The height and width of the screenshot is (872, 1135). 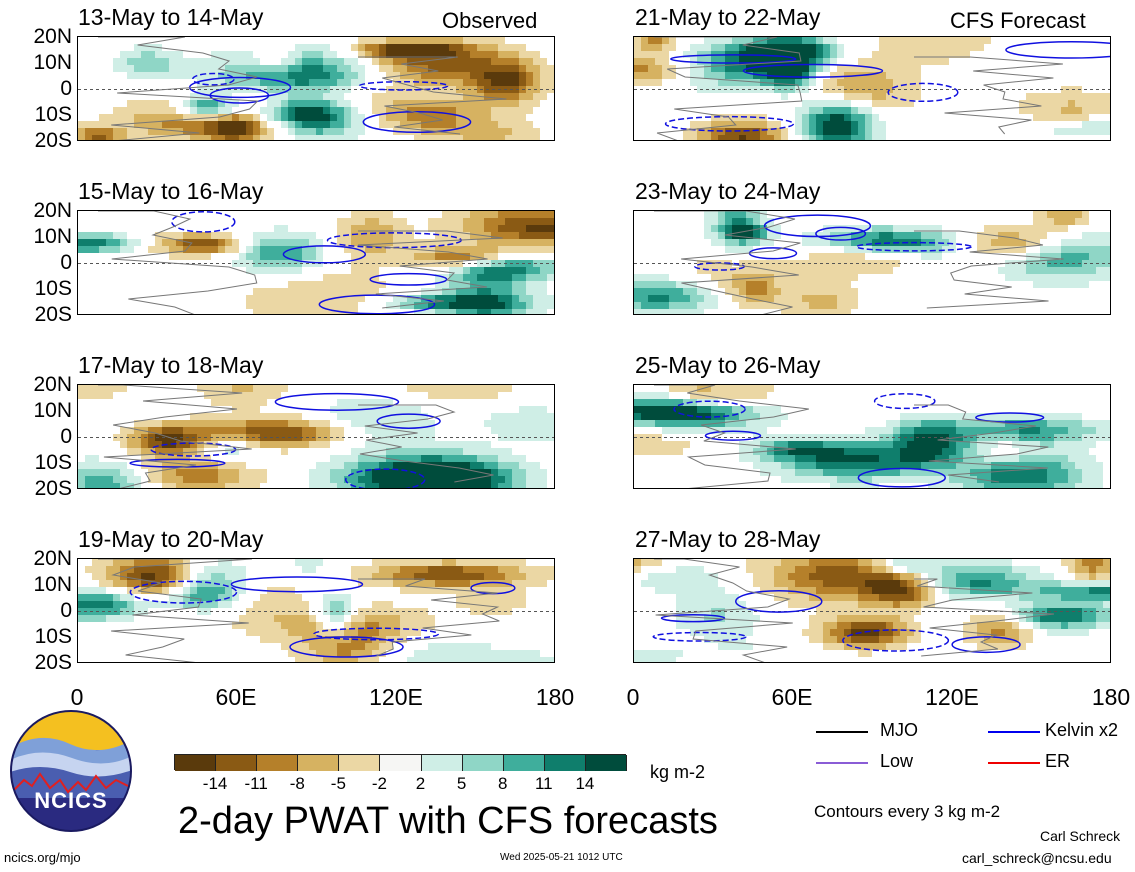 I want to click on x-tick-label: 120E, so click(x=952, y=697).